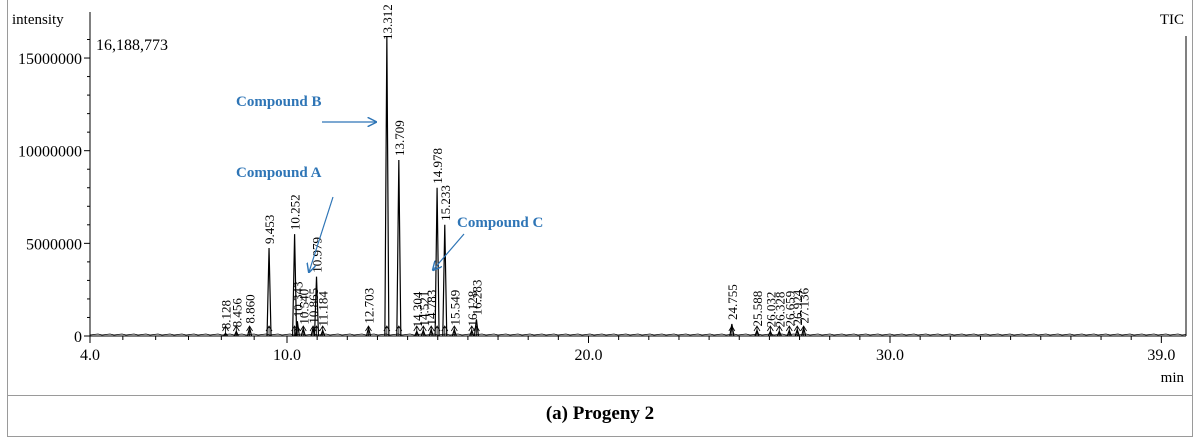 This screenshot has width=1200, height=441. What do you see at coordinates (38, 20) in the screenshot?
I see `y-axis-label: intensity` at bounding box center [38, 20].